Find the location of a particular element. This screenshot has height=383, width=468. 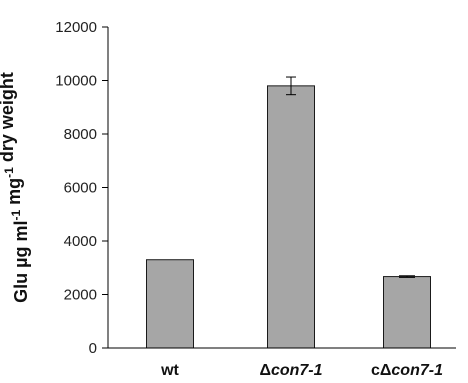

y-tick-label: 10000 is located at coordinates (76, 81).